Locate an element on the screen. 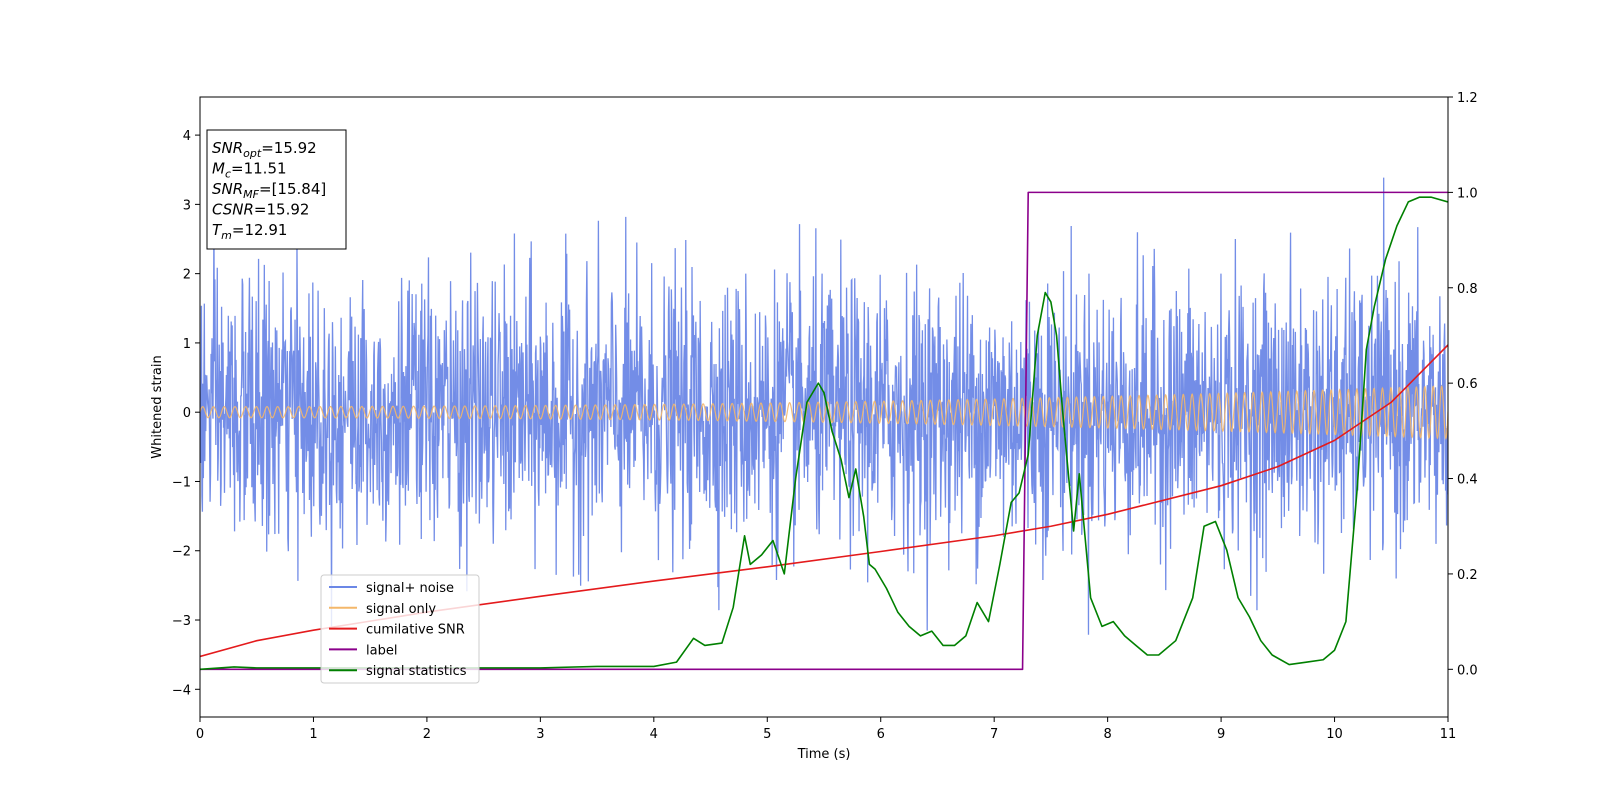  info-box-value-4: =12.91 is located at coordinates (260, 230).